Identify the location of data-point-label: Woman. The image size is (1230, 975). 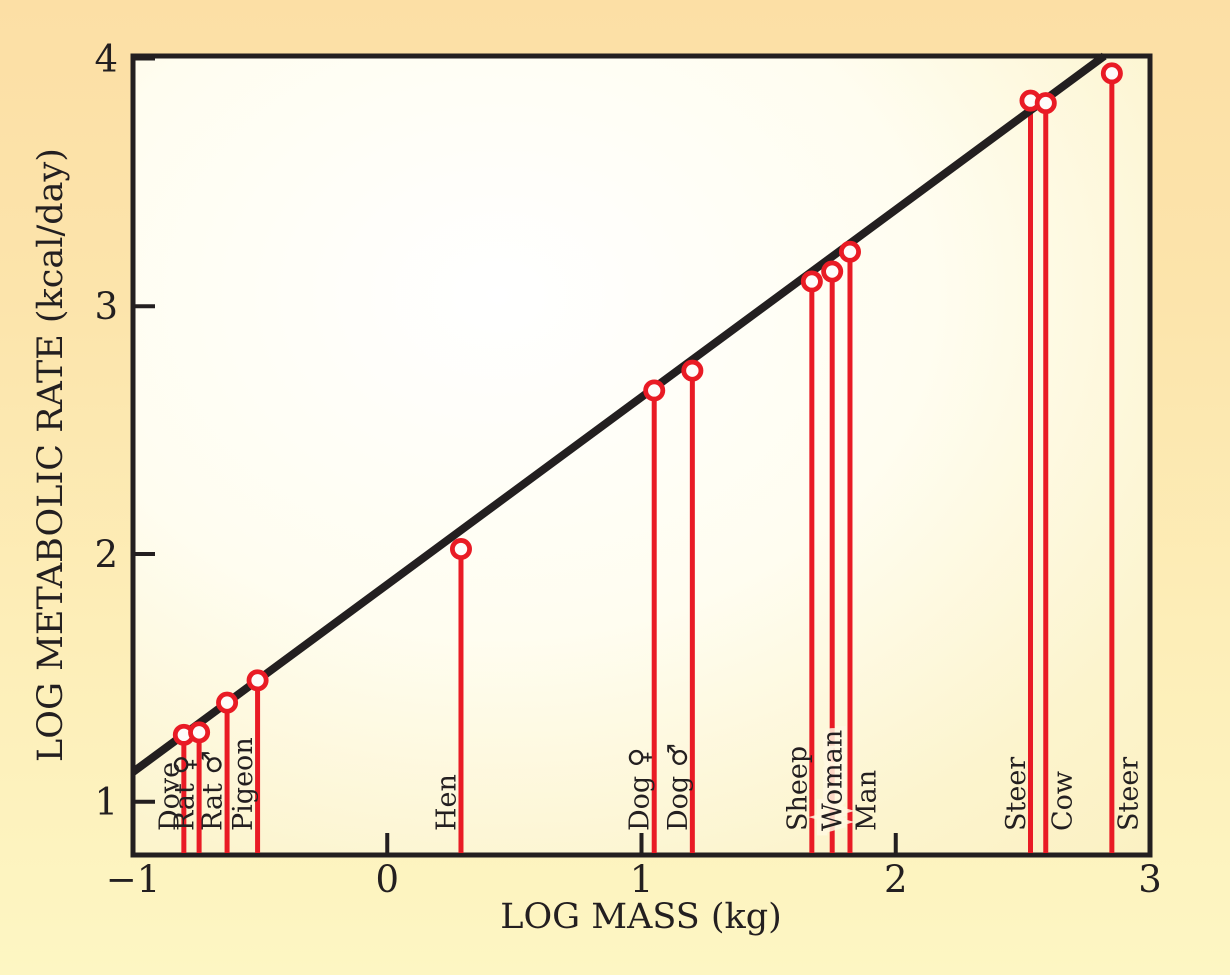
(833, 780).